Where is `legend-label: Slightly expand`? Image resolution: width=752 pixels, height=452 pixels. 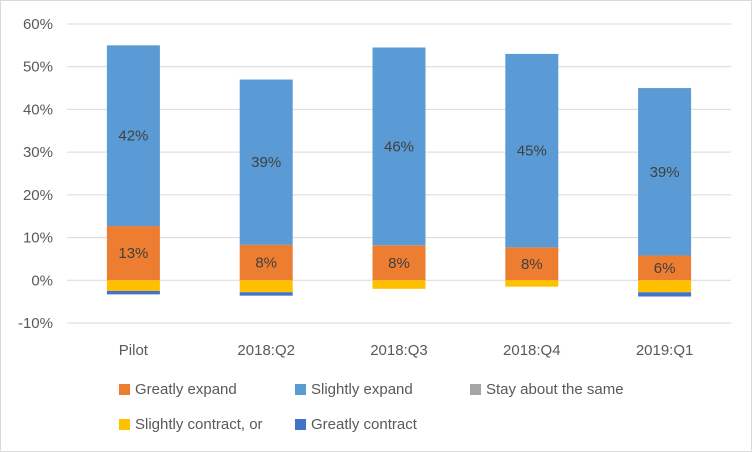 legend-label: Slightly expand is located at coordinates (362, 389).